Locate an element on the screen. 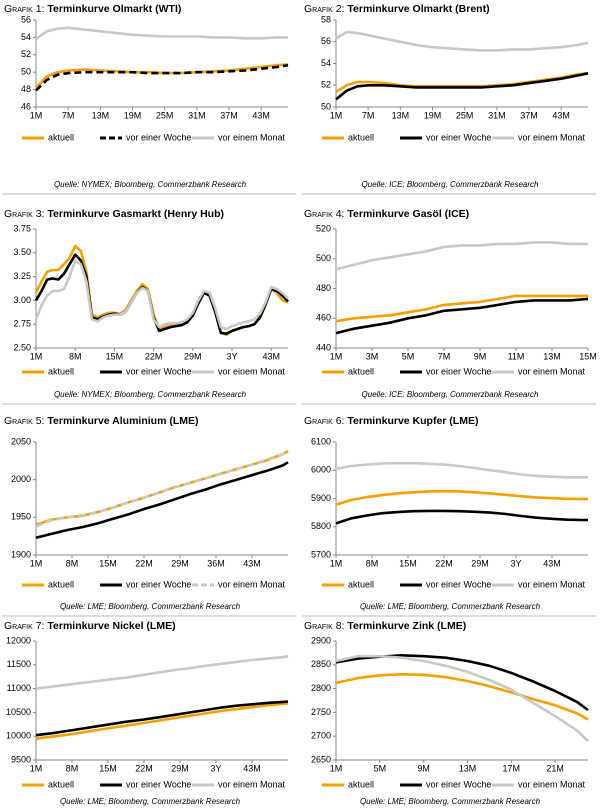 Image resolution: width=600 pixels, height=809 pixels. x-tick-label: 17M is located at coordinates (512, 768).